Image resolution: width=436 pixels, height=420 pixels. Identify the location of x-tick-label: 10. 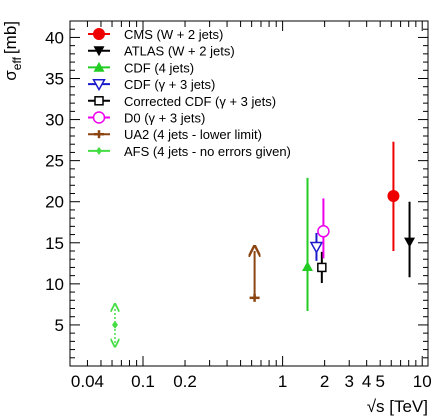
(422, 381).